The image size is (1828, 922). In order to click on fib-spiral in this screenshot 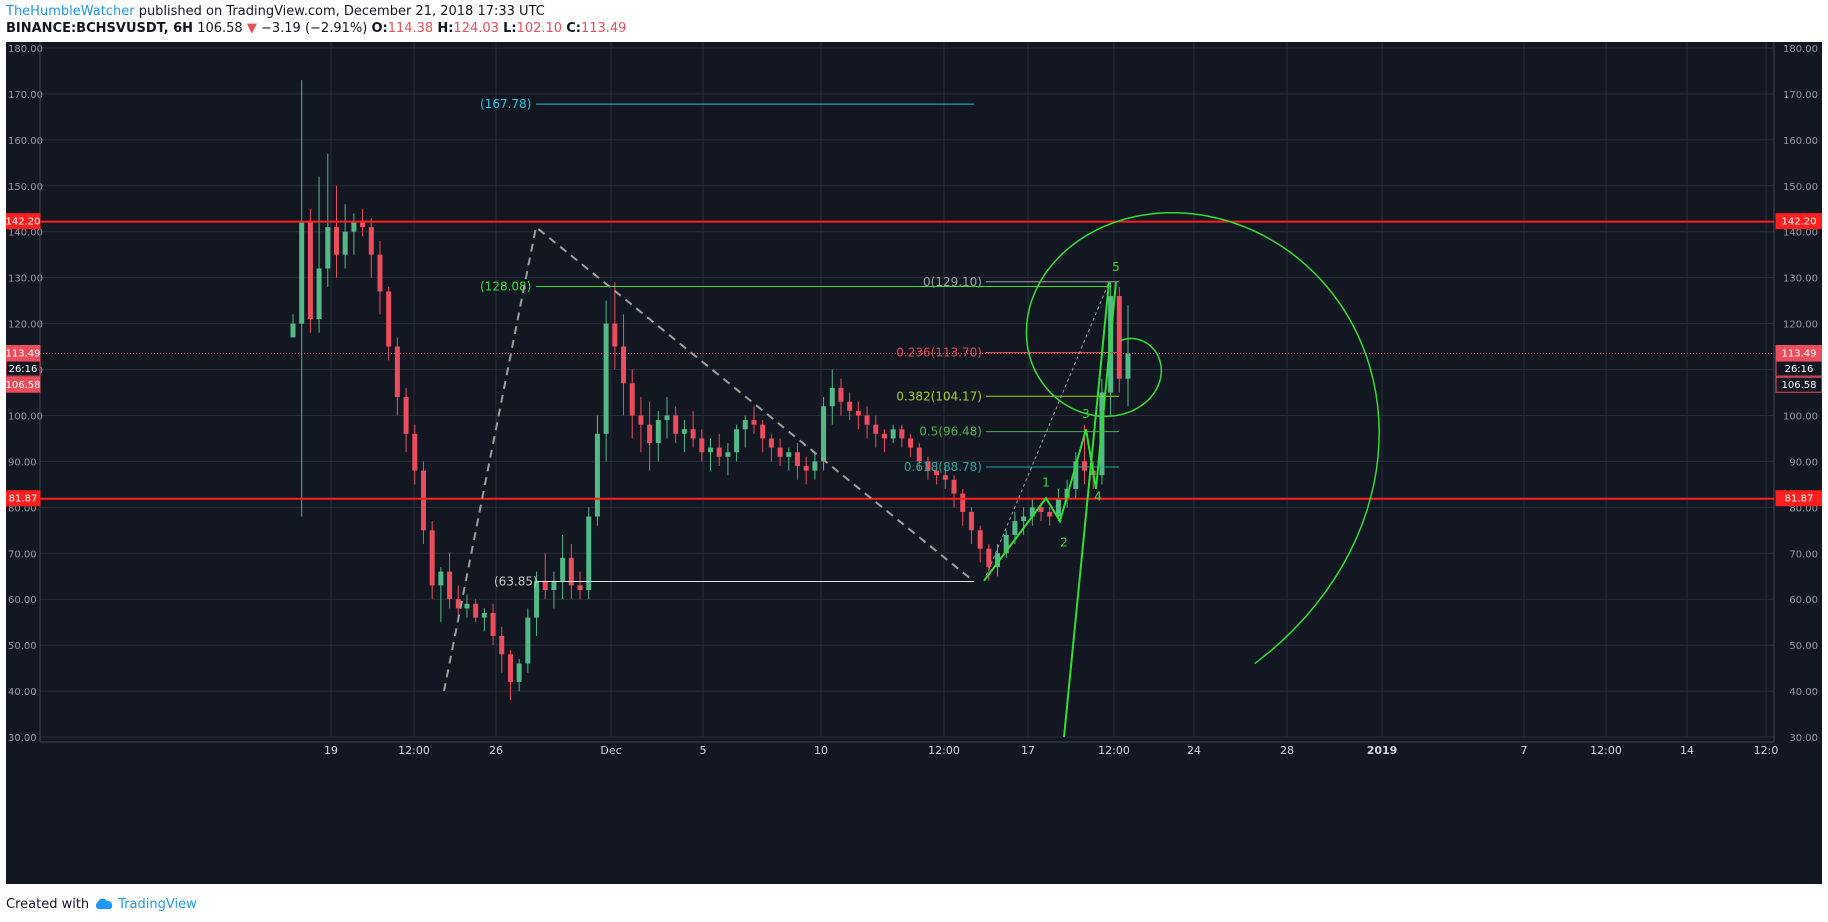, I will do `click(1202, 438)`.